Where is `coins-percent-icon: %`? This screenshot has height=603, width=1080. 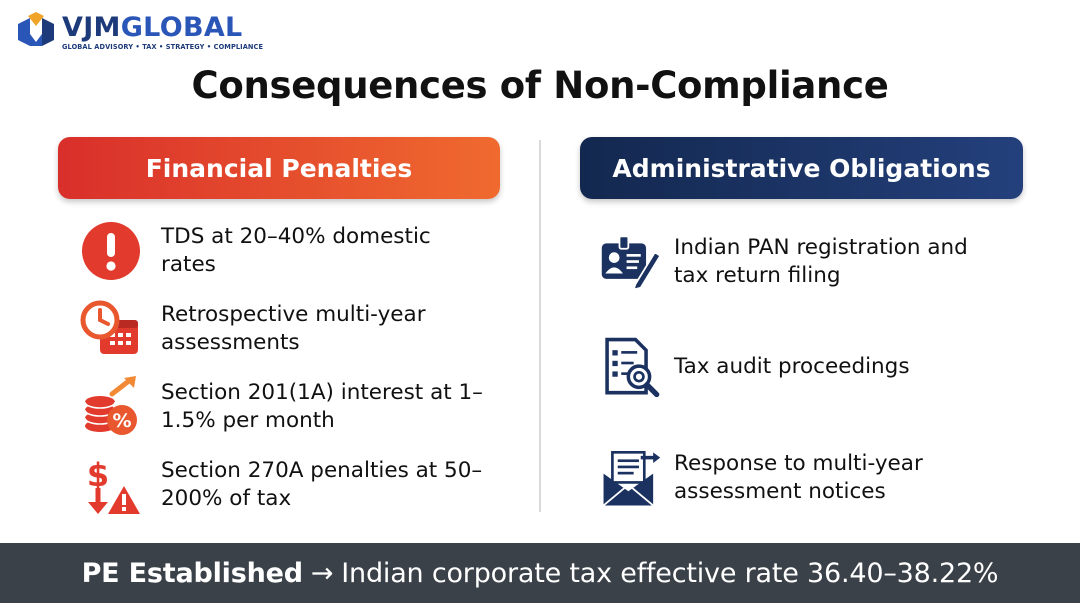
coins-percent-icon: % is located at coordinates (111, 407).